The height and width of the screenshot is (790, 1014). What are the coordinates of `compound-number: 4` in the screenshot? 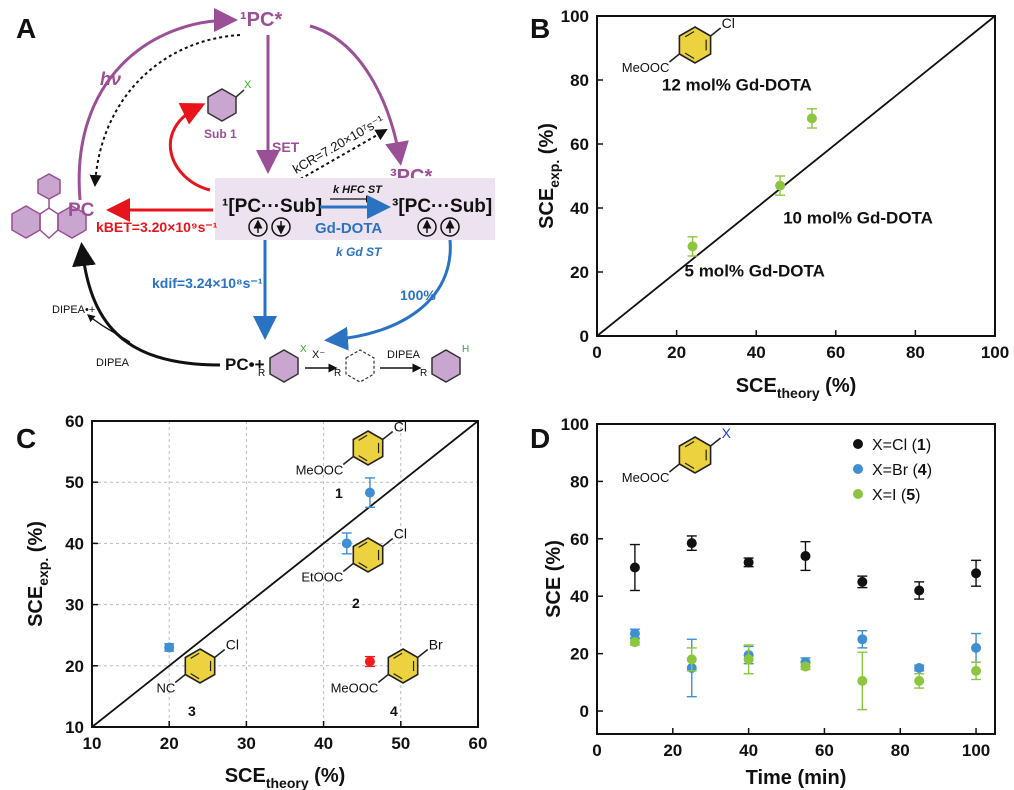 It's located at (394, 711).